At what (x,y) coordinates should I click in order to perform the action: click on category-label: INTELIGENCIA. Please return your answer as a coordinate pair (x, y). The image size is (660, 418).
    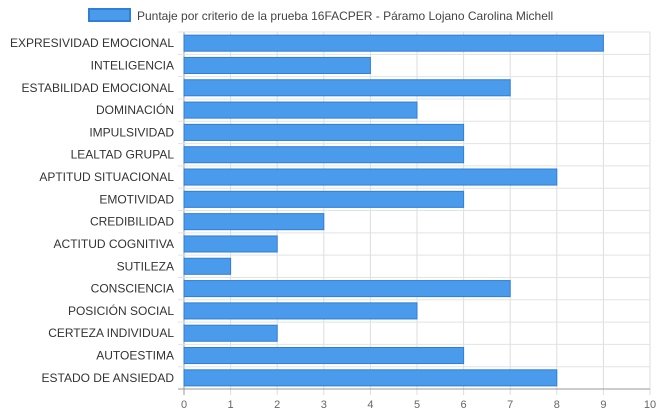
    Looking at the image, I should click on (132, 65).